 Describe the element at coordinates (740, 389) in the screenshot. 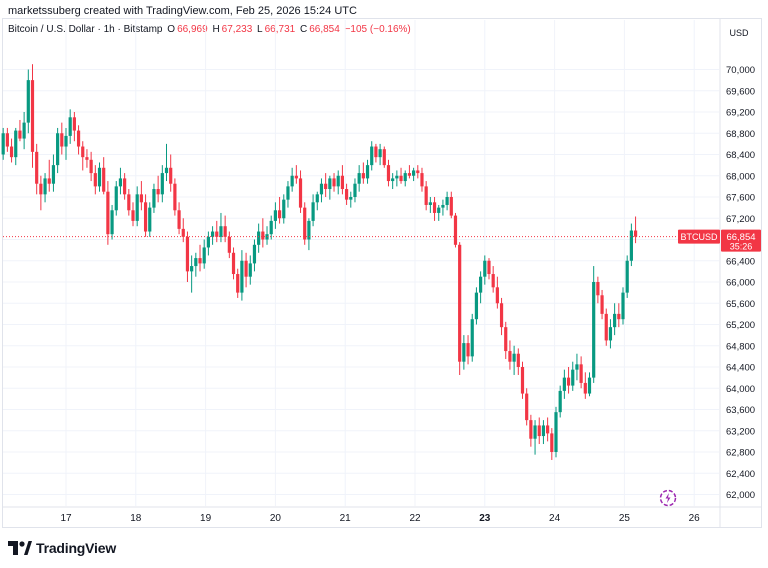

I see `y-tick-label: 64,000` at that location.